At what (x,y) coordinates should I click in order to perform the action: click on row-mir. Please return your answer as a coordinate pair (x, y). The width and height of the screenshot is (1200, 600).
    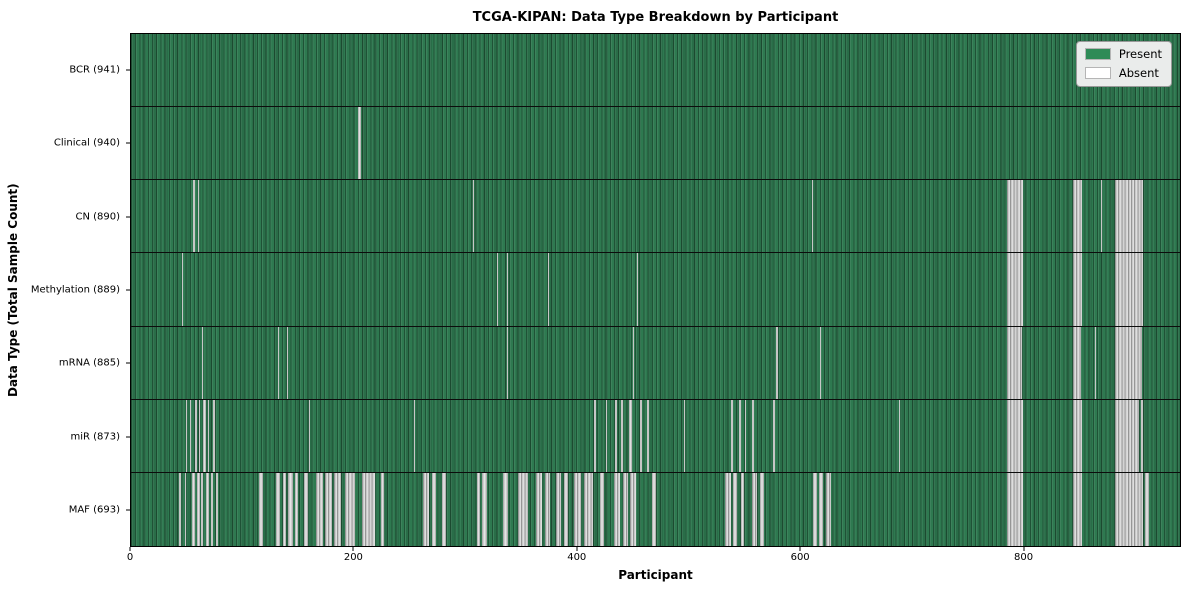
    Looking at the image, I should click on (655, 436).